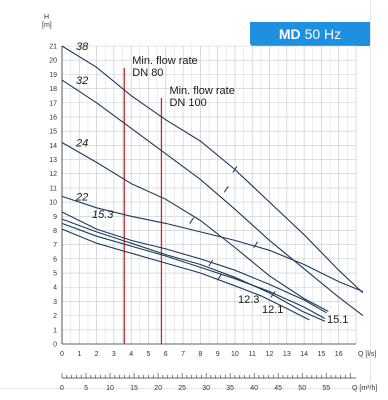 This screenshot has width=388, height=400. What do you see at coordinates (187, 103) in the screenshot?
I see `min-flow-sublabel: DN 100` at bounding box center [187, 103].